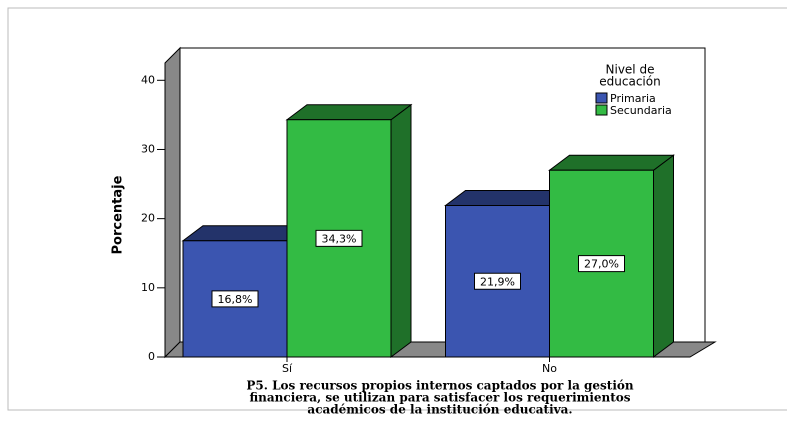  I want to click on y-tick-label: 30, so click(148, 148).